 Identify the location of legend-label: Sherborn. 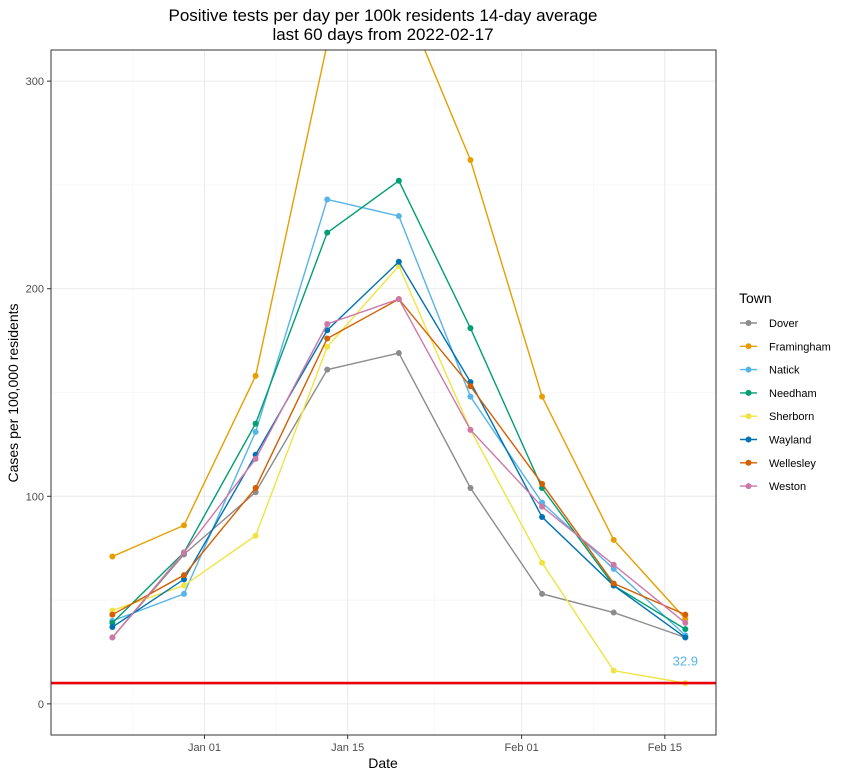
(791, 417).